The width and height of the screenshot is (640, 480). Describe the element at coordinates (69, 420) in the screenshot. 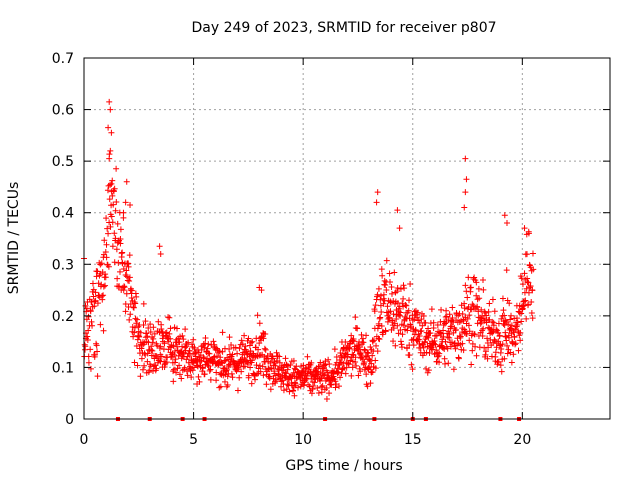

I see `y-tick-label: 0` at that location.